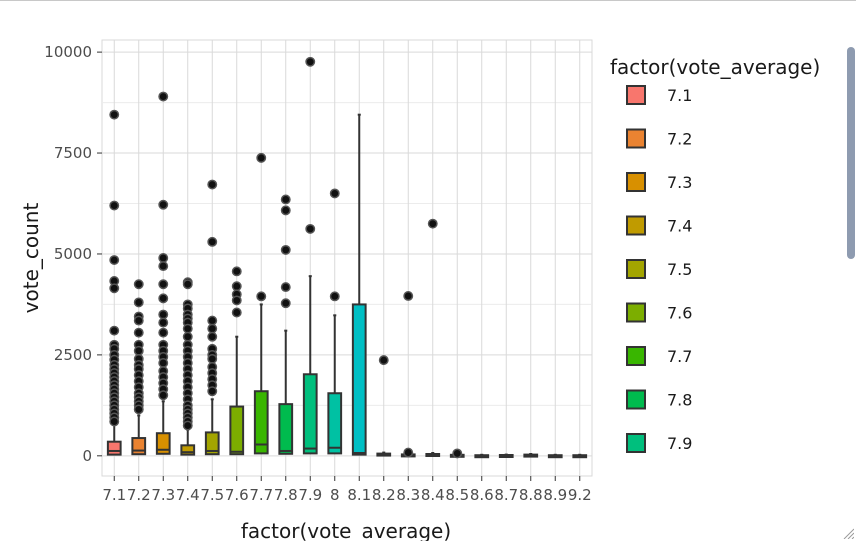  What do you see at coordinates (68, 52) in the screenshot?
I see `y-tick-label: 10000` at bounding box center [68, 52].